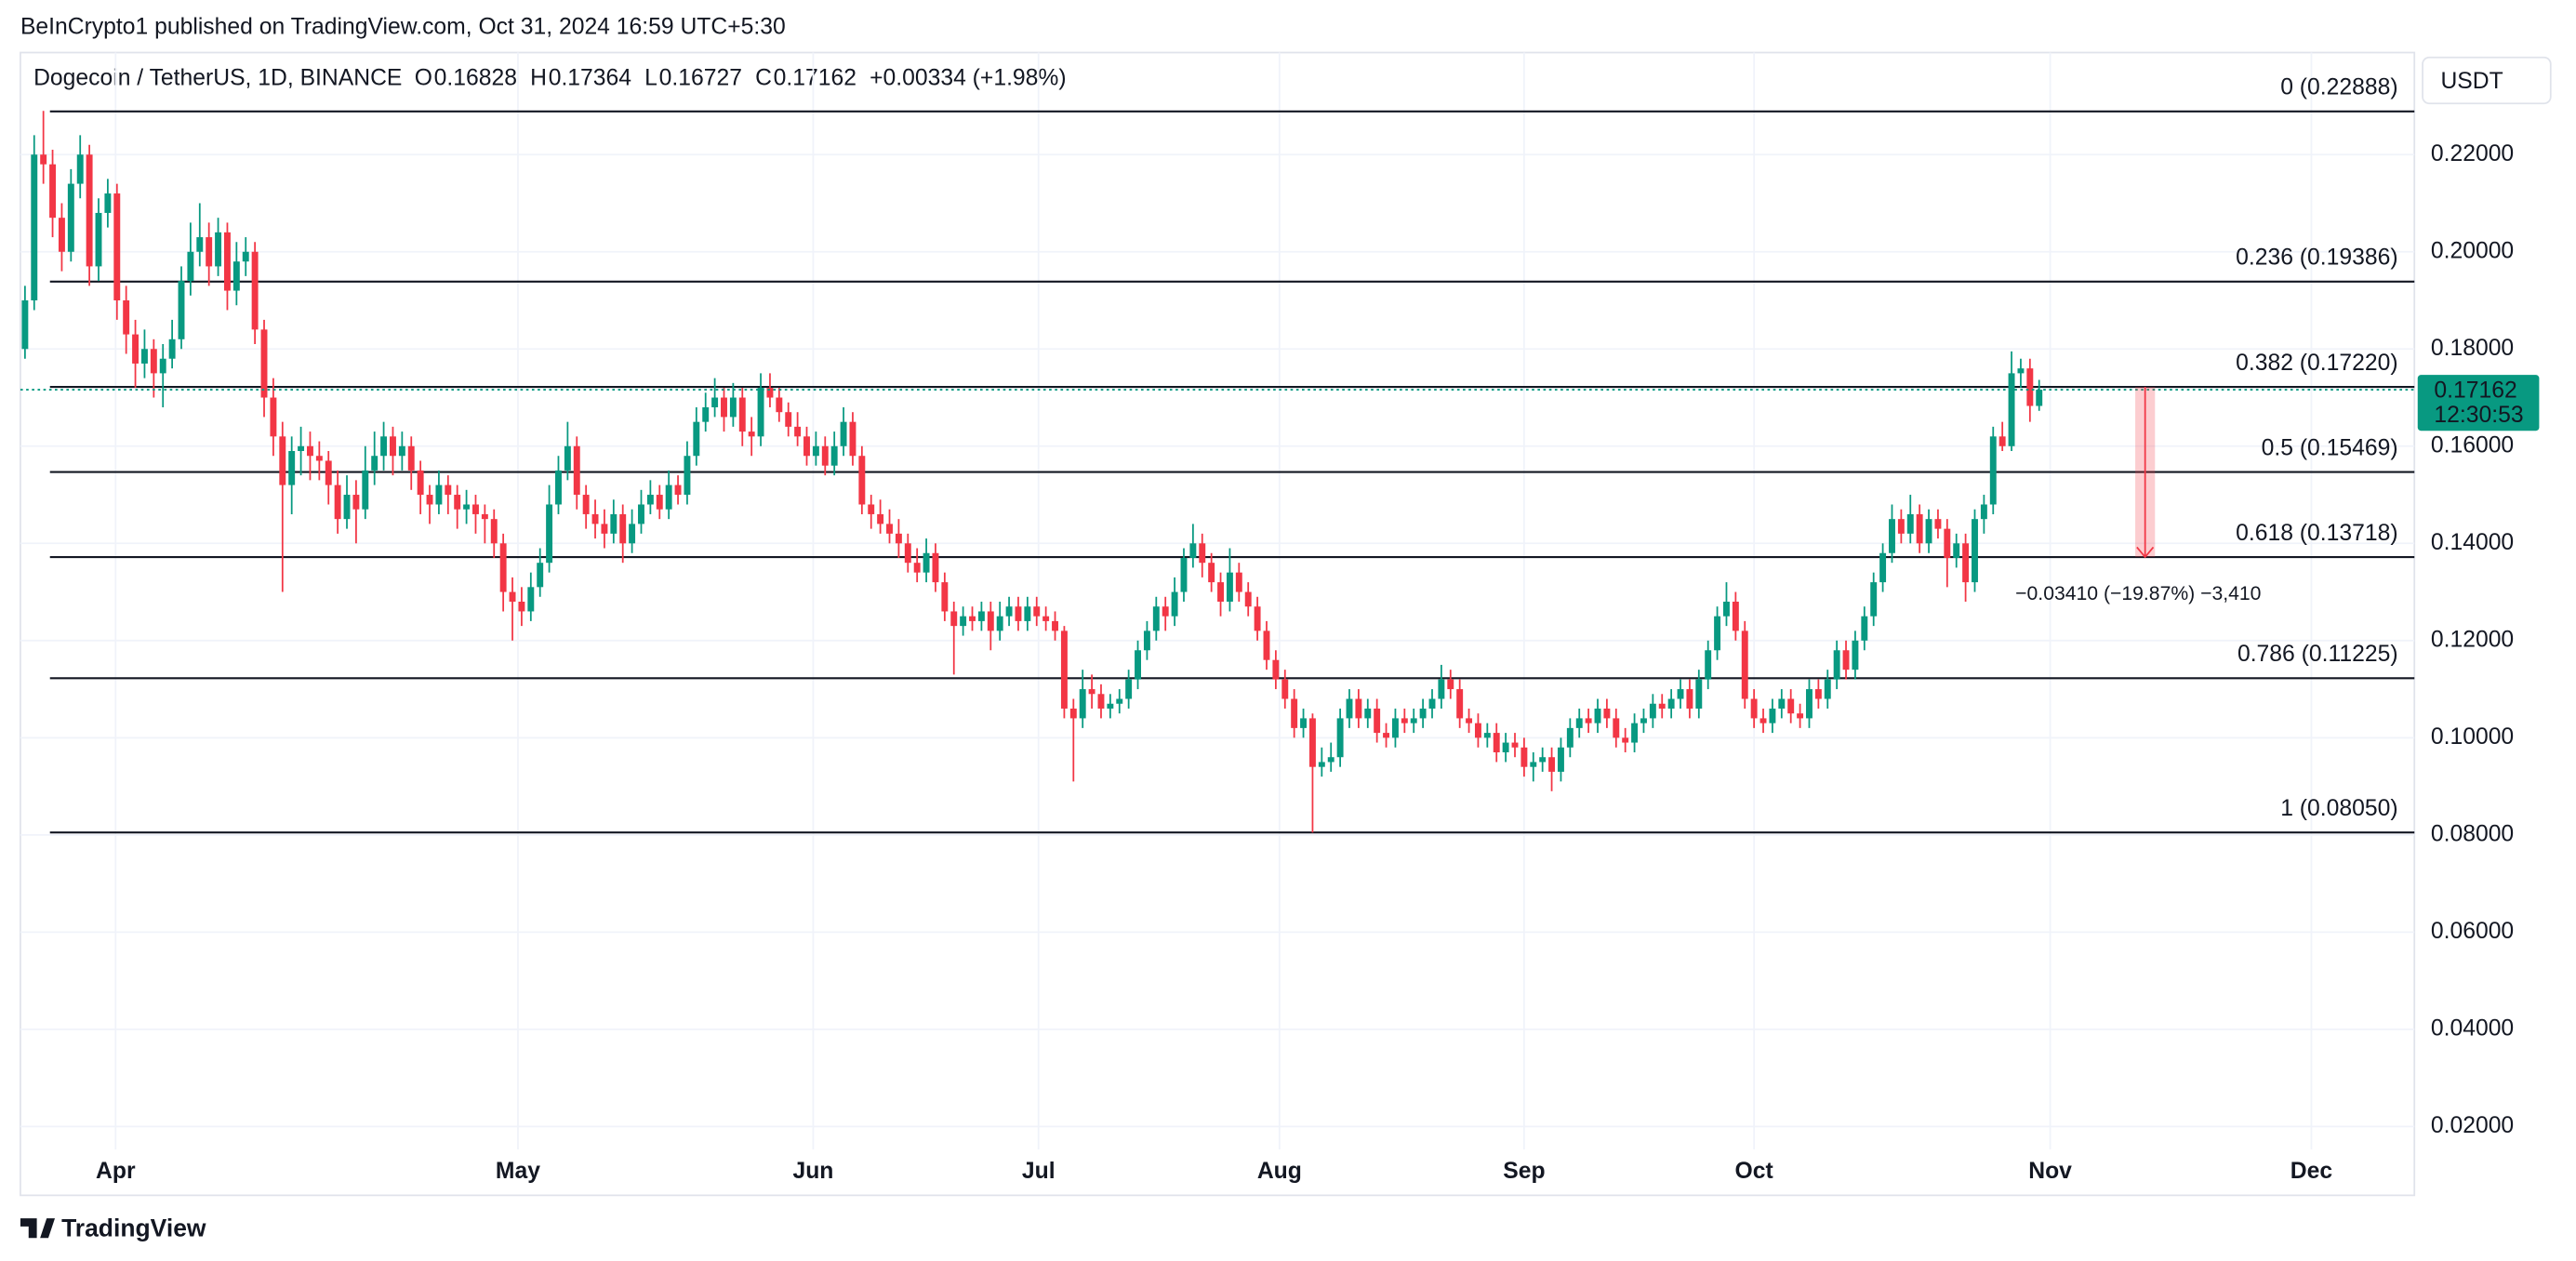  Describe the element at coordinates (2338, 808) in the screenshot. I see `fib-label: 1 (0.08050)` at that location.